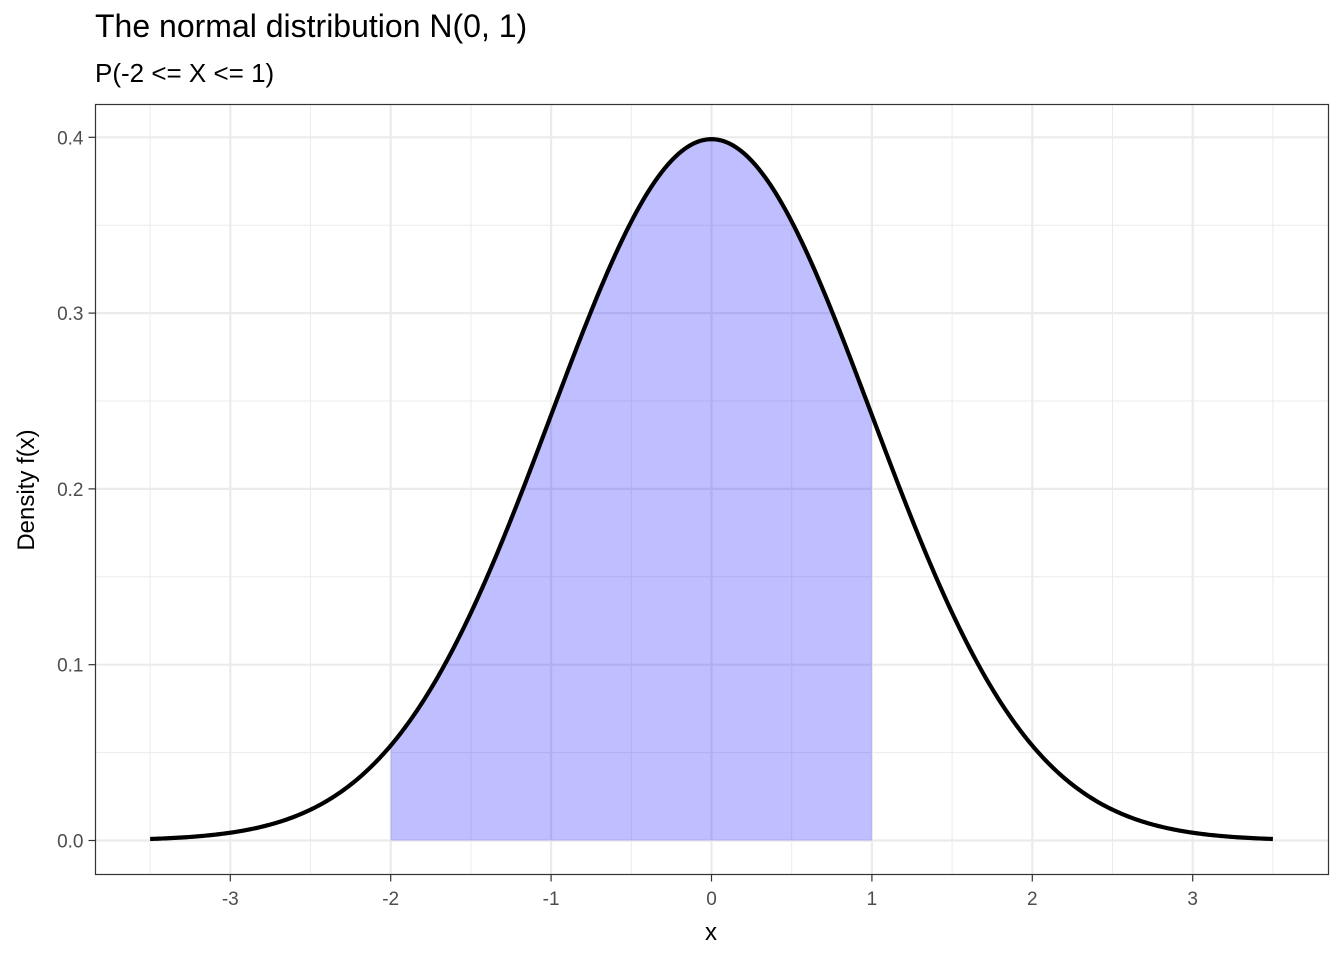 The width and height of the screenshot is (1344, 960). What do you see at coordinates (70, 138) in the screenshot?
I see `y-tick-label: 0.4` at bounding box center [70, 138].